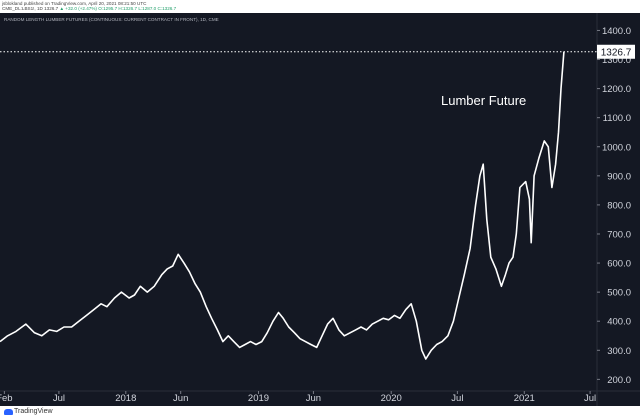 This screenshot has height=420, width=640. I want to click on chart-annotation: Lumber Future, so click(483, 100).